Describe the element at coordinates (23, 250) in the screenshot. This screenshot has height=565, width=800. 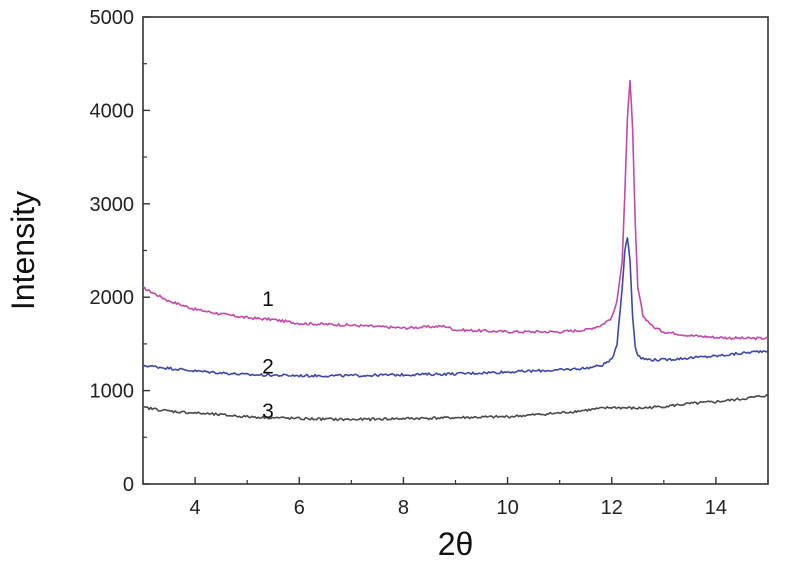
I see `y-axis-title: Intensity` at that location.